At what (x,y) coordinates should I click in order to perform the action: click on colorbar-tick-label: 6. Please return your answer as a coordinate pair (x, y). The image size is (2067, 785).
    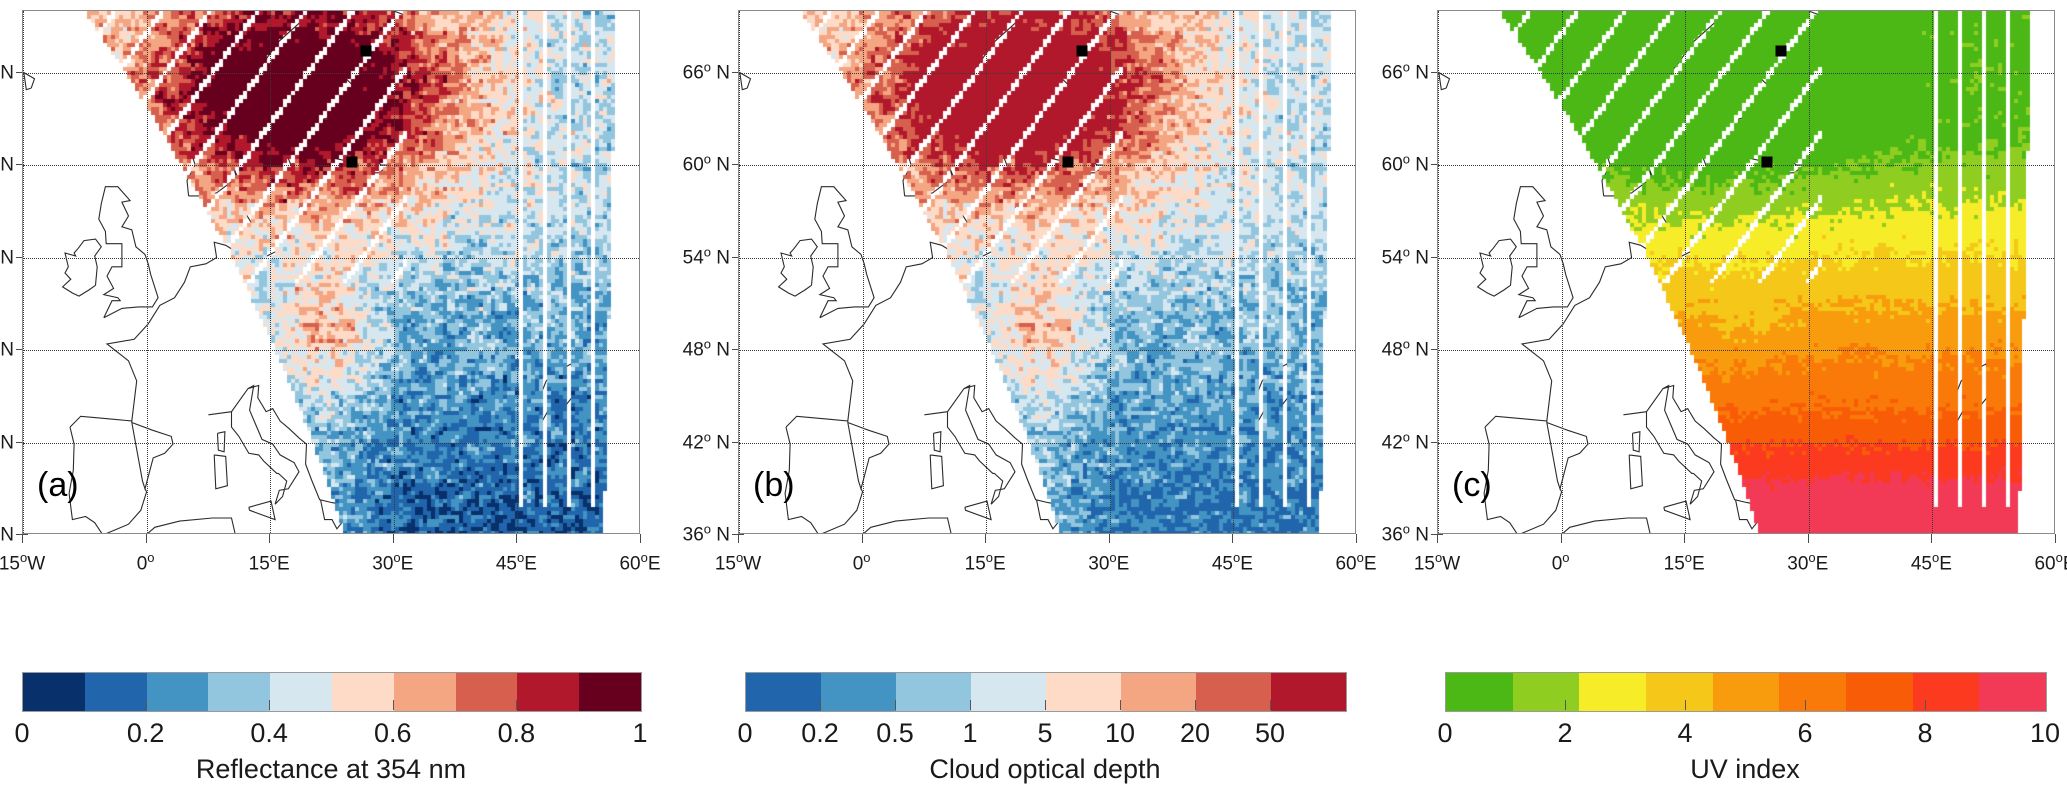
    Looking at the image, I should click on (1805, 733).